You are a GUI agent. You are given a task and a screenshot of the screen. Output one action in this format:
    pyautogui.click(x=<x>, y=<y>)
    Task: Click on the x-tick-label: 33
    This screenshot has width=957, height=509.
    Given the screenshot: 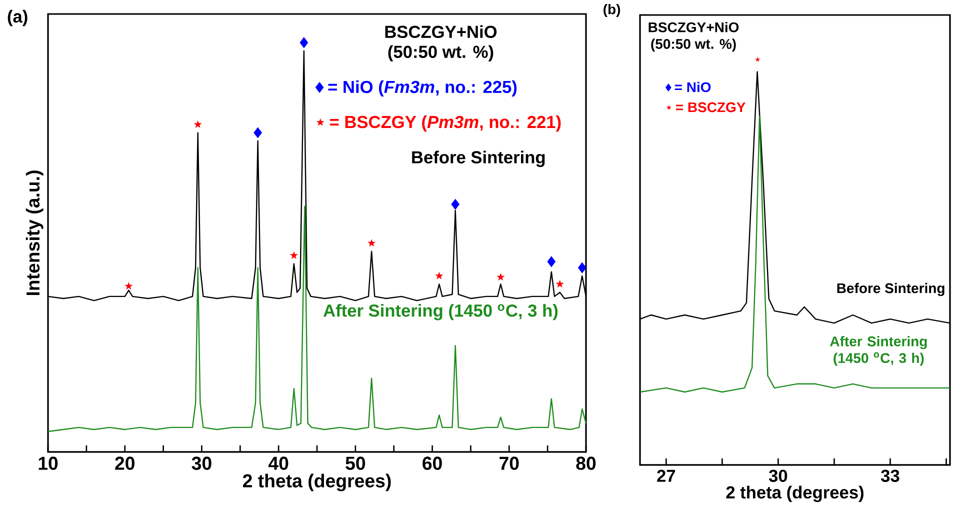 What is the action you would take?
    pyautogui.click(x=890, y=476)
    